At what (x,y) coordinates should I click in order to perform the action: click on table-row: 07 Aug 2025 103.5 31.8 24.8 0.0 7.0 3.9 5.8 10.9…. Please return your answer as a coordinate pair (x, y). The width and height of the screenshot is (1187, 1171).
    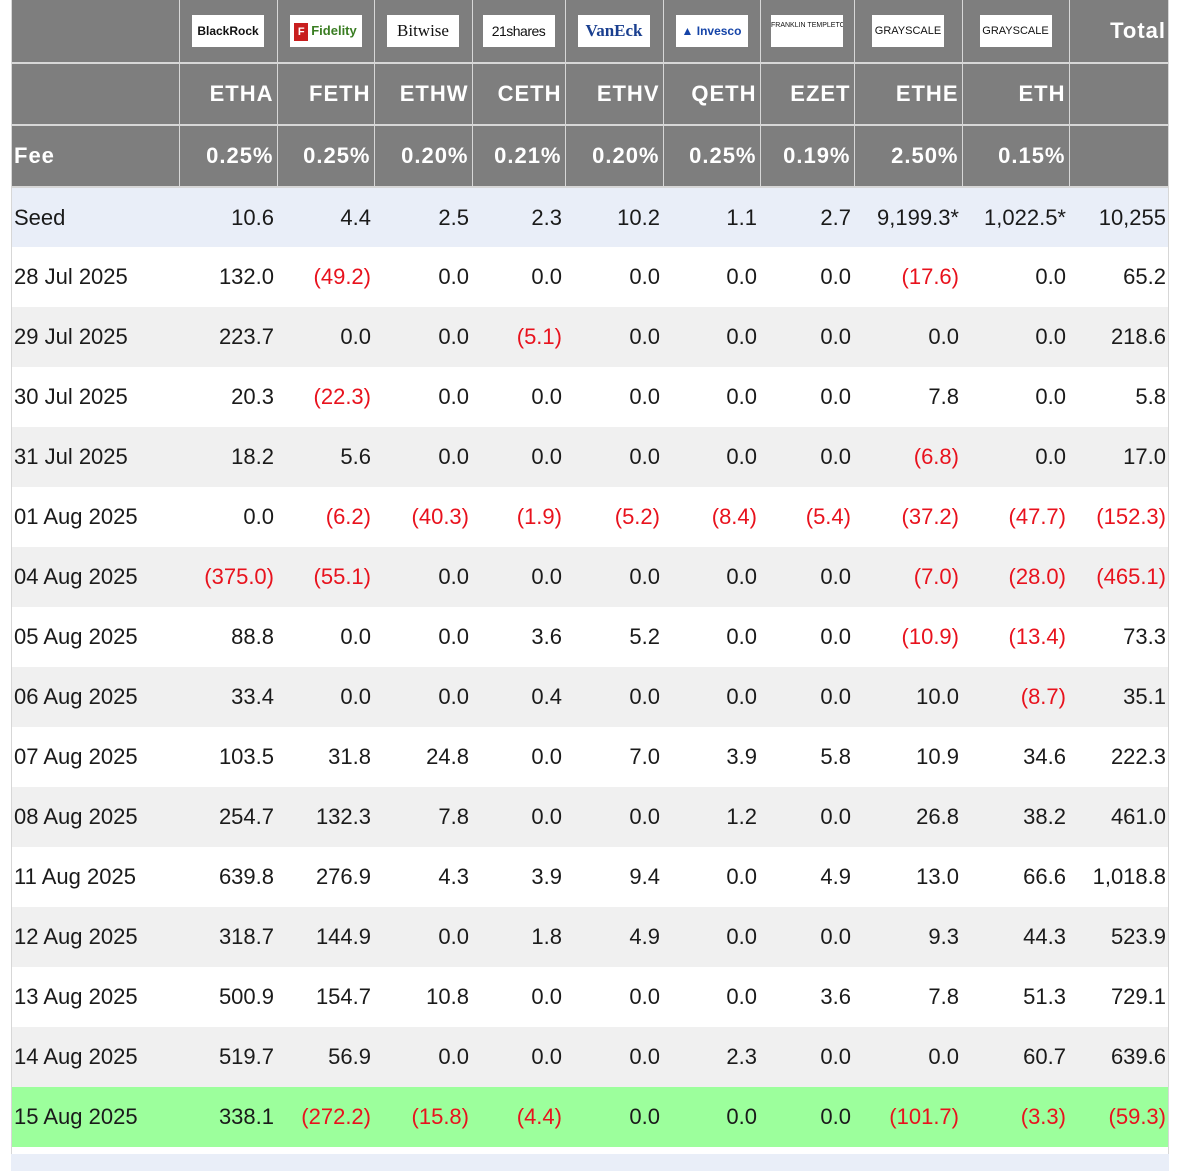
    Looking at the image, I should click on (590, 757).